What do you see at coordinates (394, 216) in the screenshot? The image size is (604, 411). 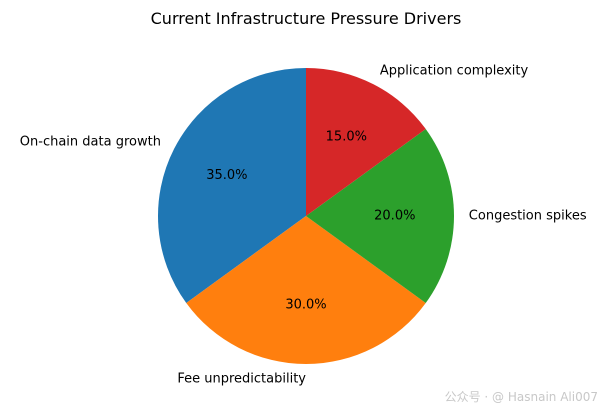 I see `pie-percent-label-3: 20.0%` at bounding box center [394, 216].